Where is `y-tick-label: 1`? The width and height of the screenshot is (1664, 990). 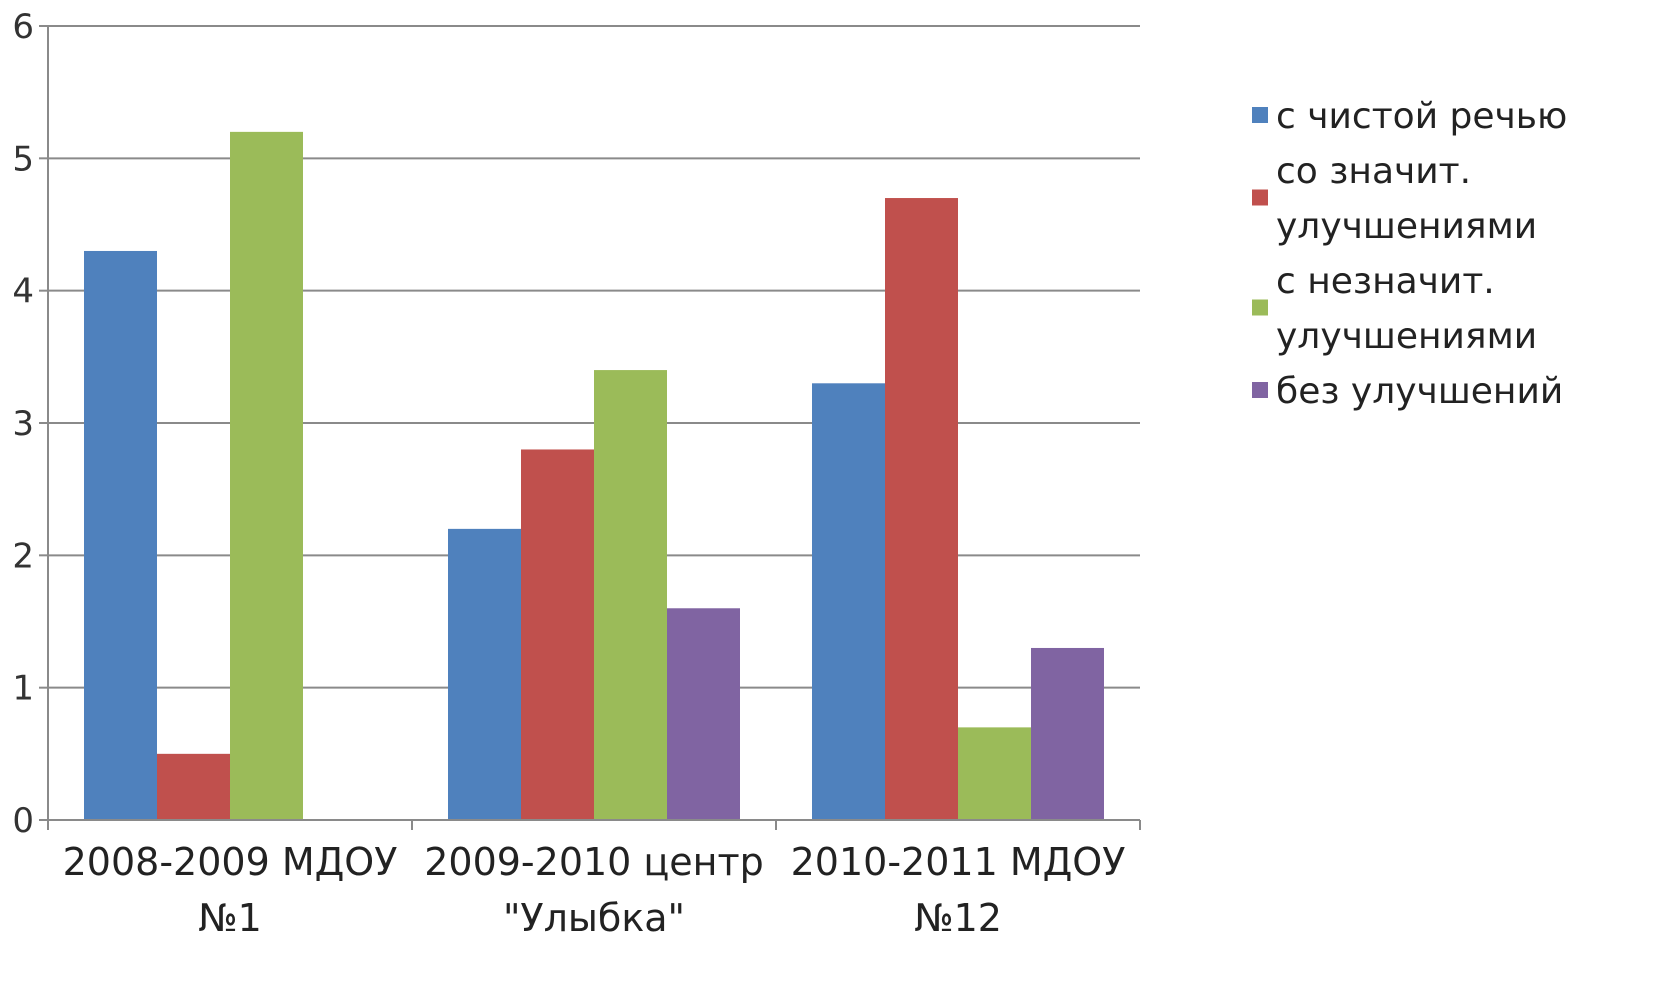
y-tick-label: 1 is located at coordinates (23, 689).